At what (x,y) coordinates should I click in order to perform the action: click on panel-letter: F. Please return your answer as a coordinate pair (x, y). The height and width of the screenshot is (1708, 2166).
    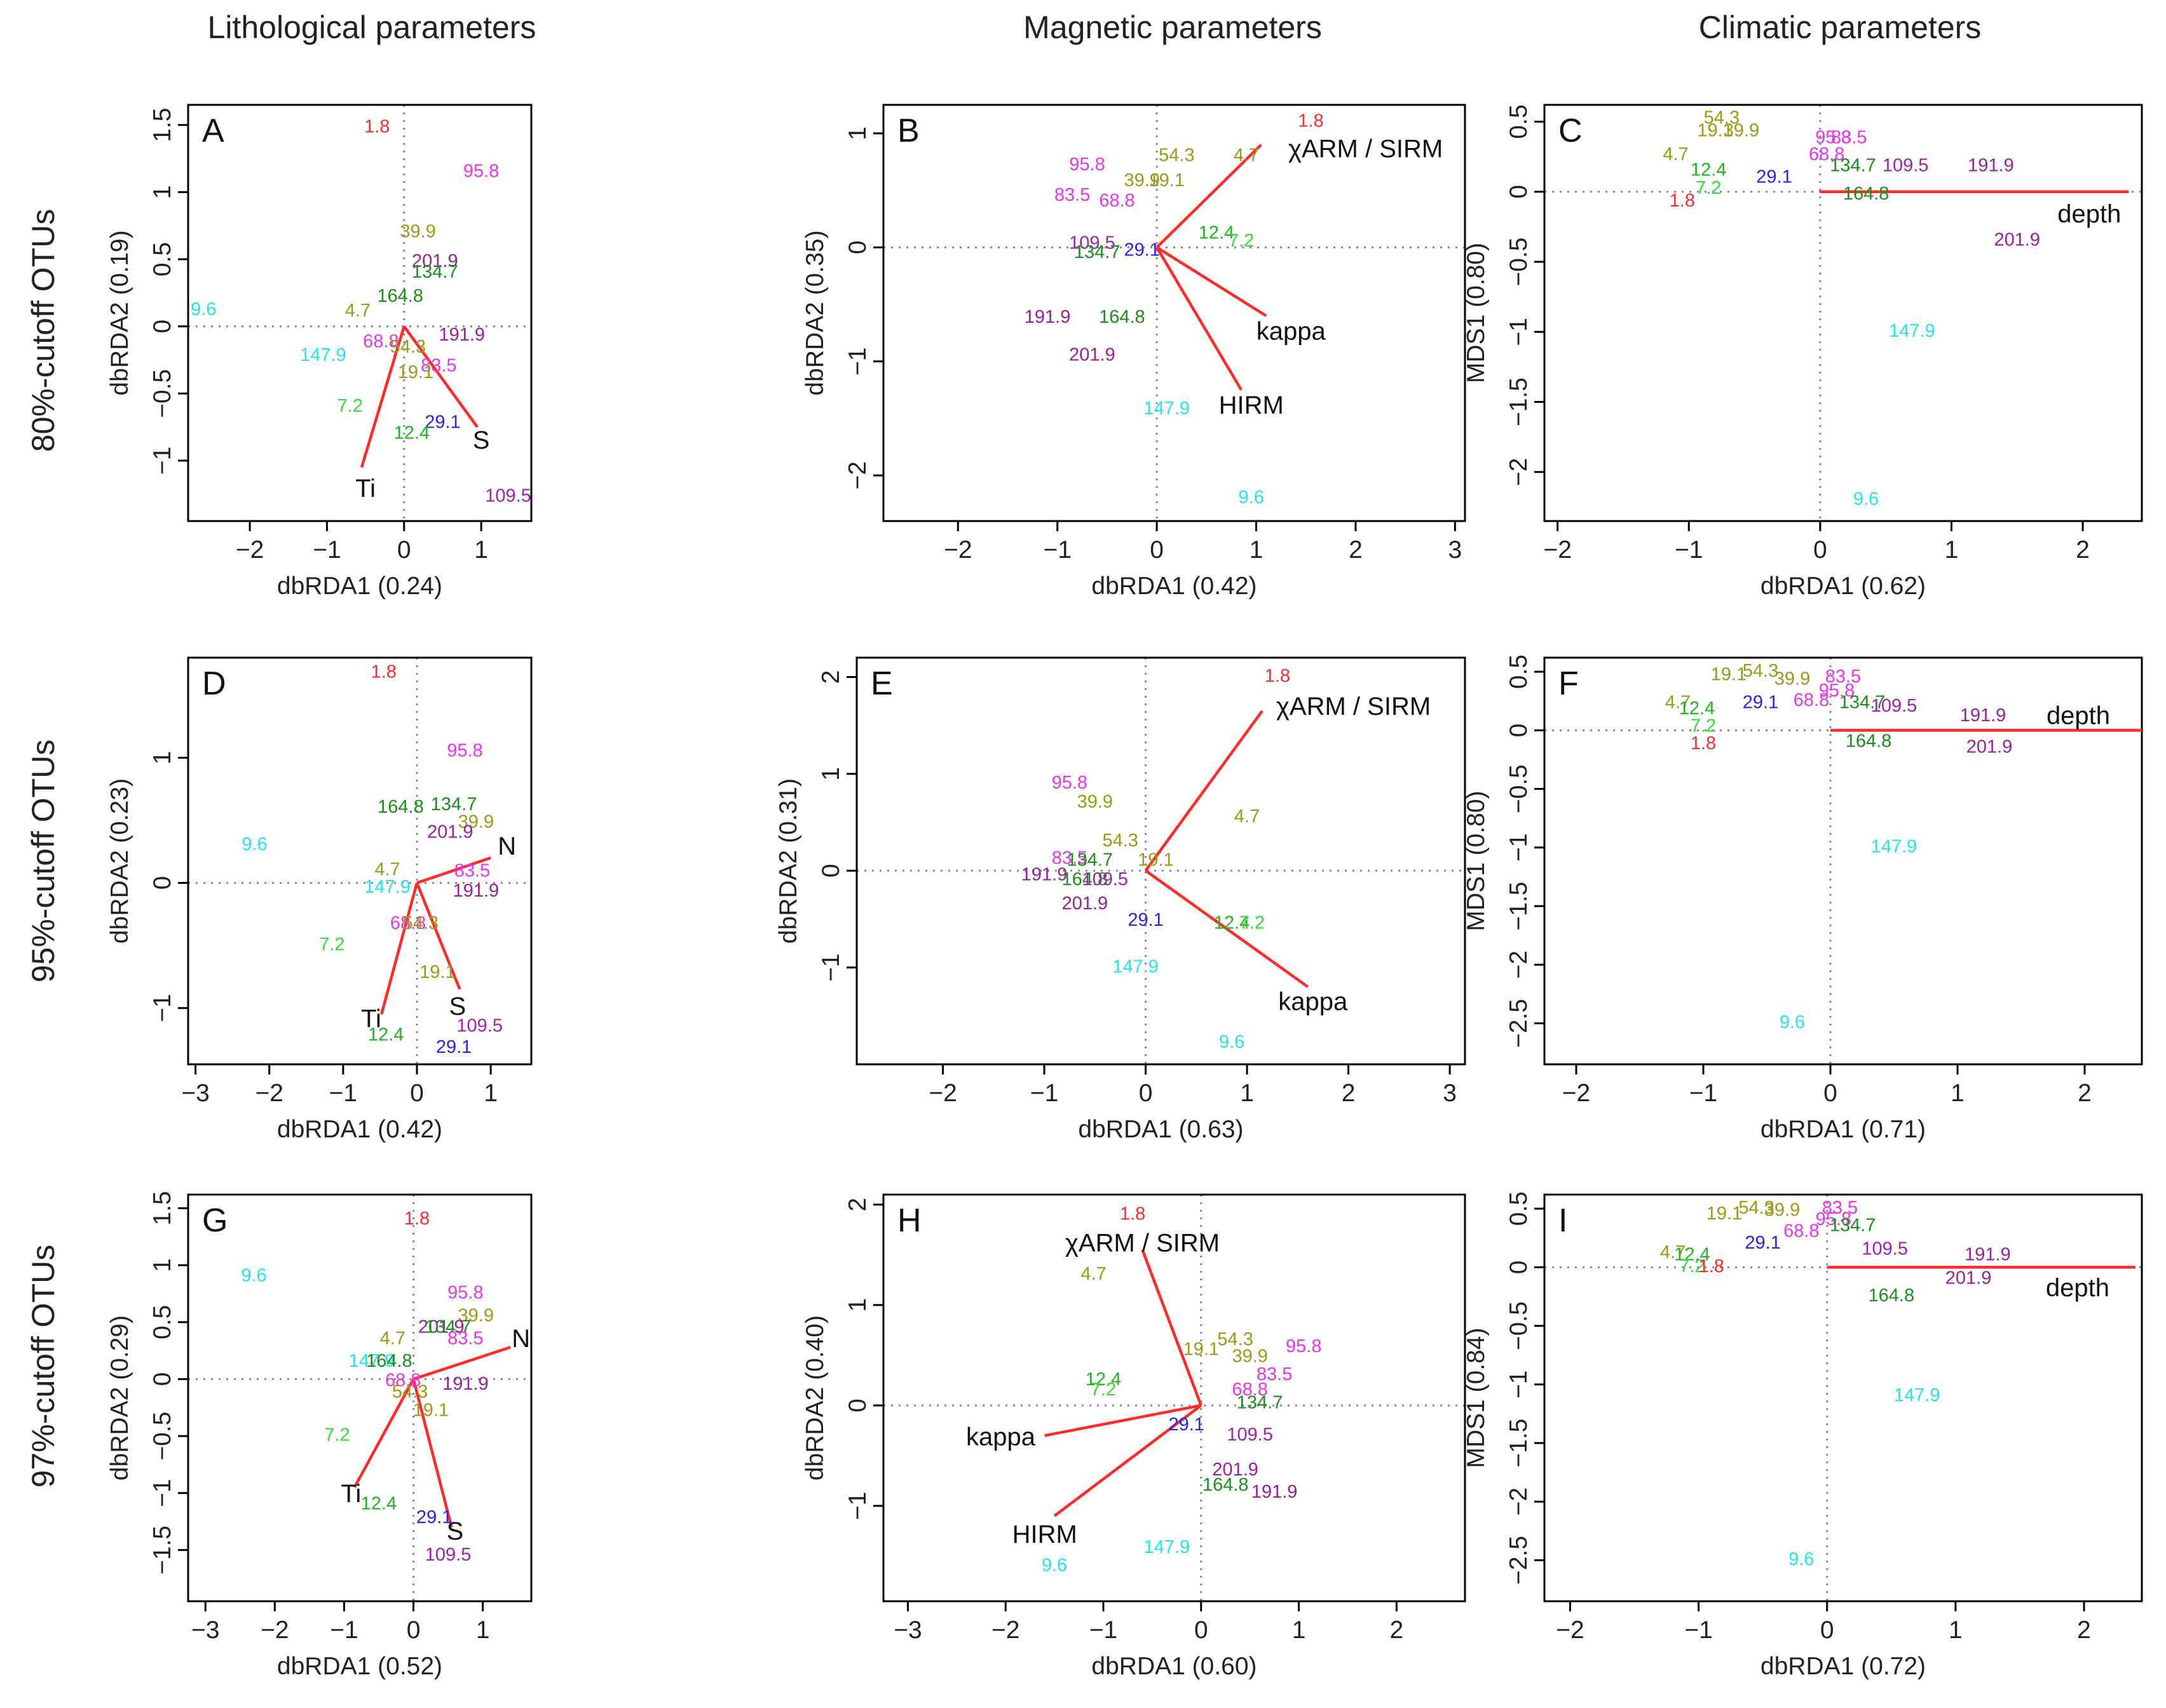
    Looking at the image, I should click on (1569, 683).